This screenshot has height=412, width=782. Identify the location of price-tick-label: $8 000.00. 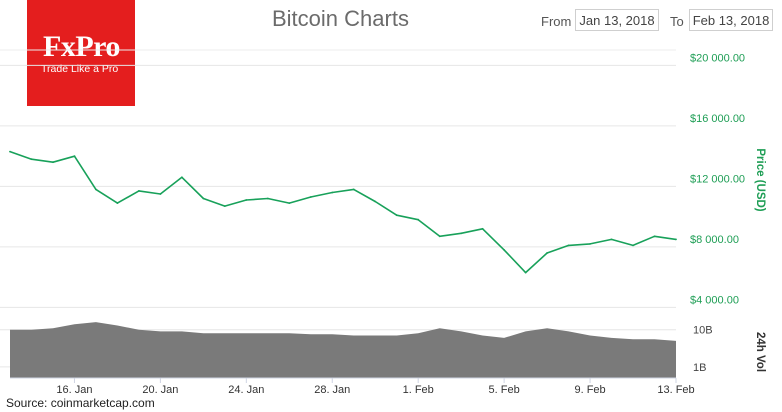
(714, 240).